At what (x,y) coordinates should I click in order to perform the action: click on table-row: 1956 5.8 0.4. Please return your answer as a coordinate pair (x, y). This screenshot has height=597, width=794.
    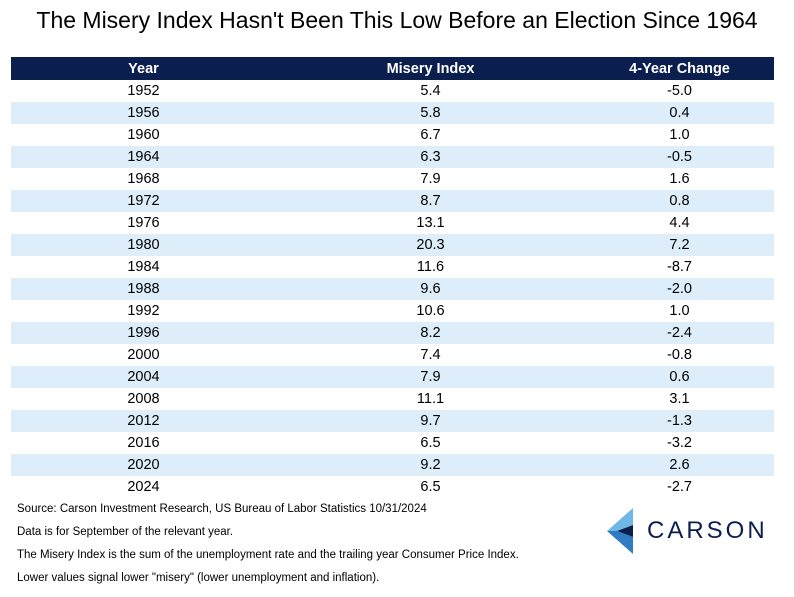
    Looking at the image, I should click on (392, 113).